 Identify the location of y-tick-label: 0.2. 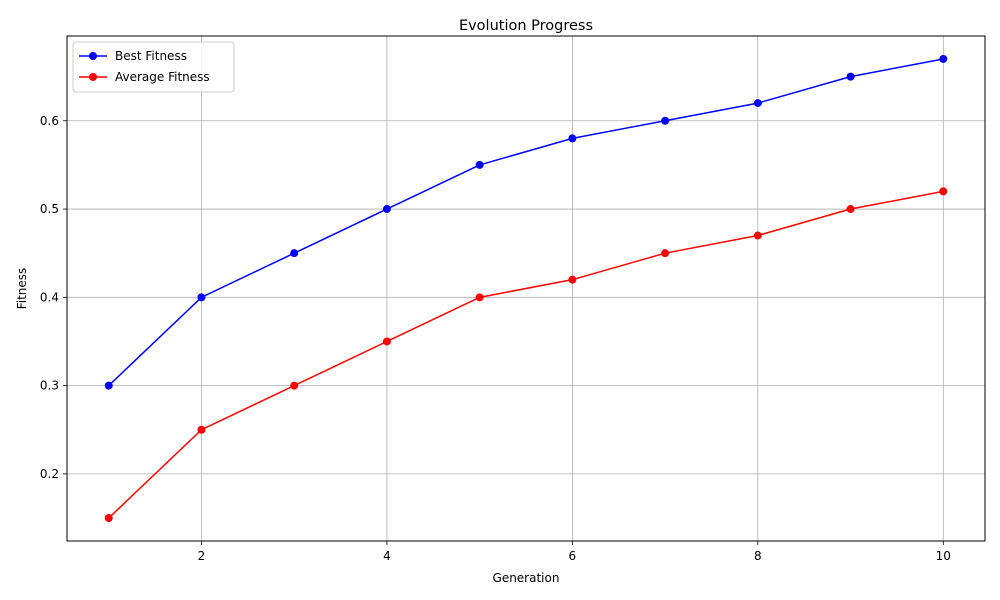
(49, 474).